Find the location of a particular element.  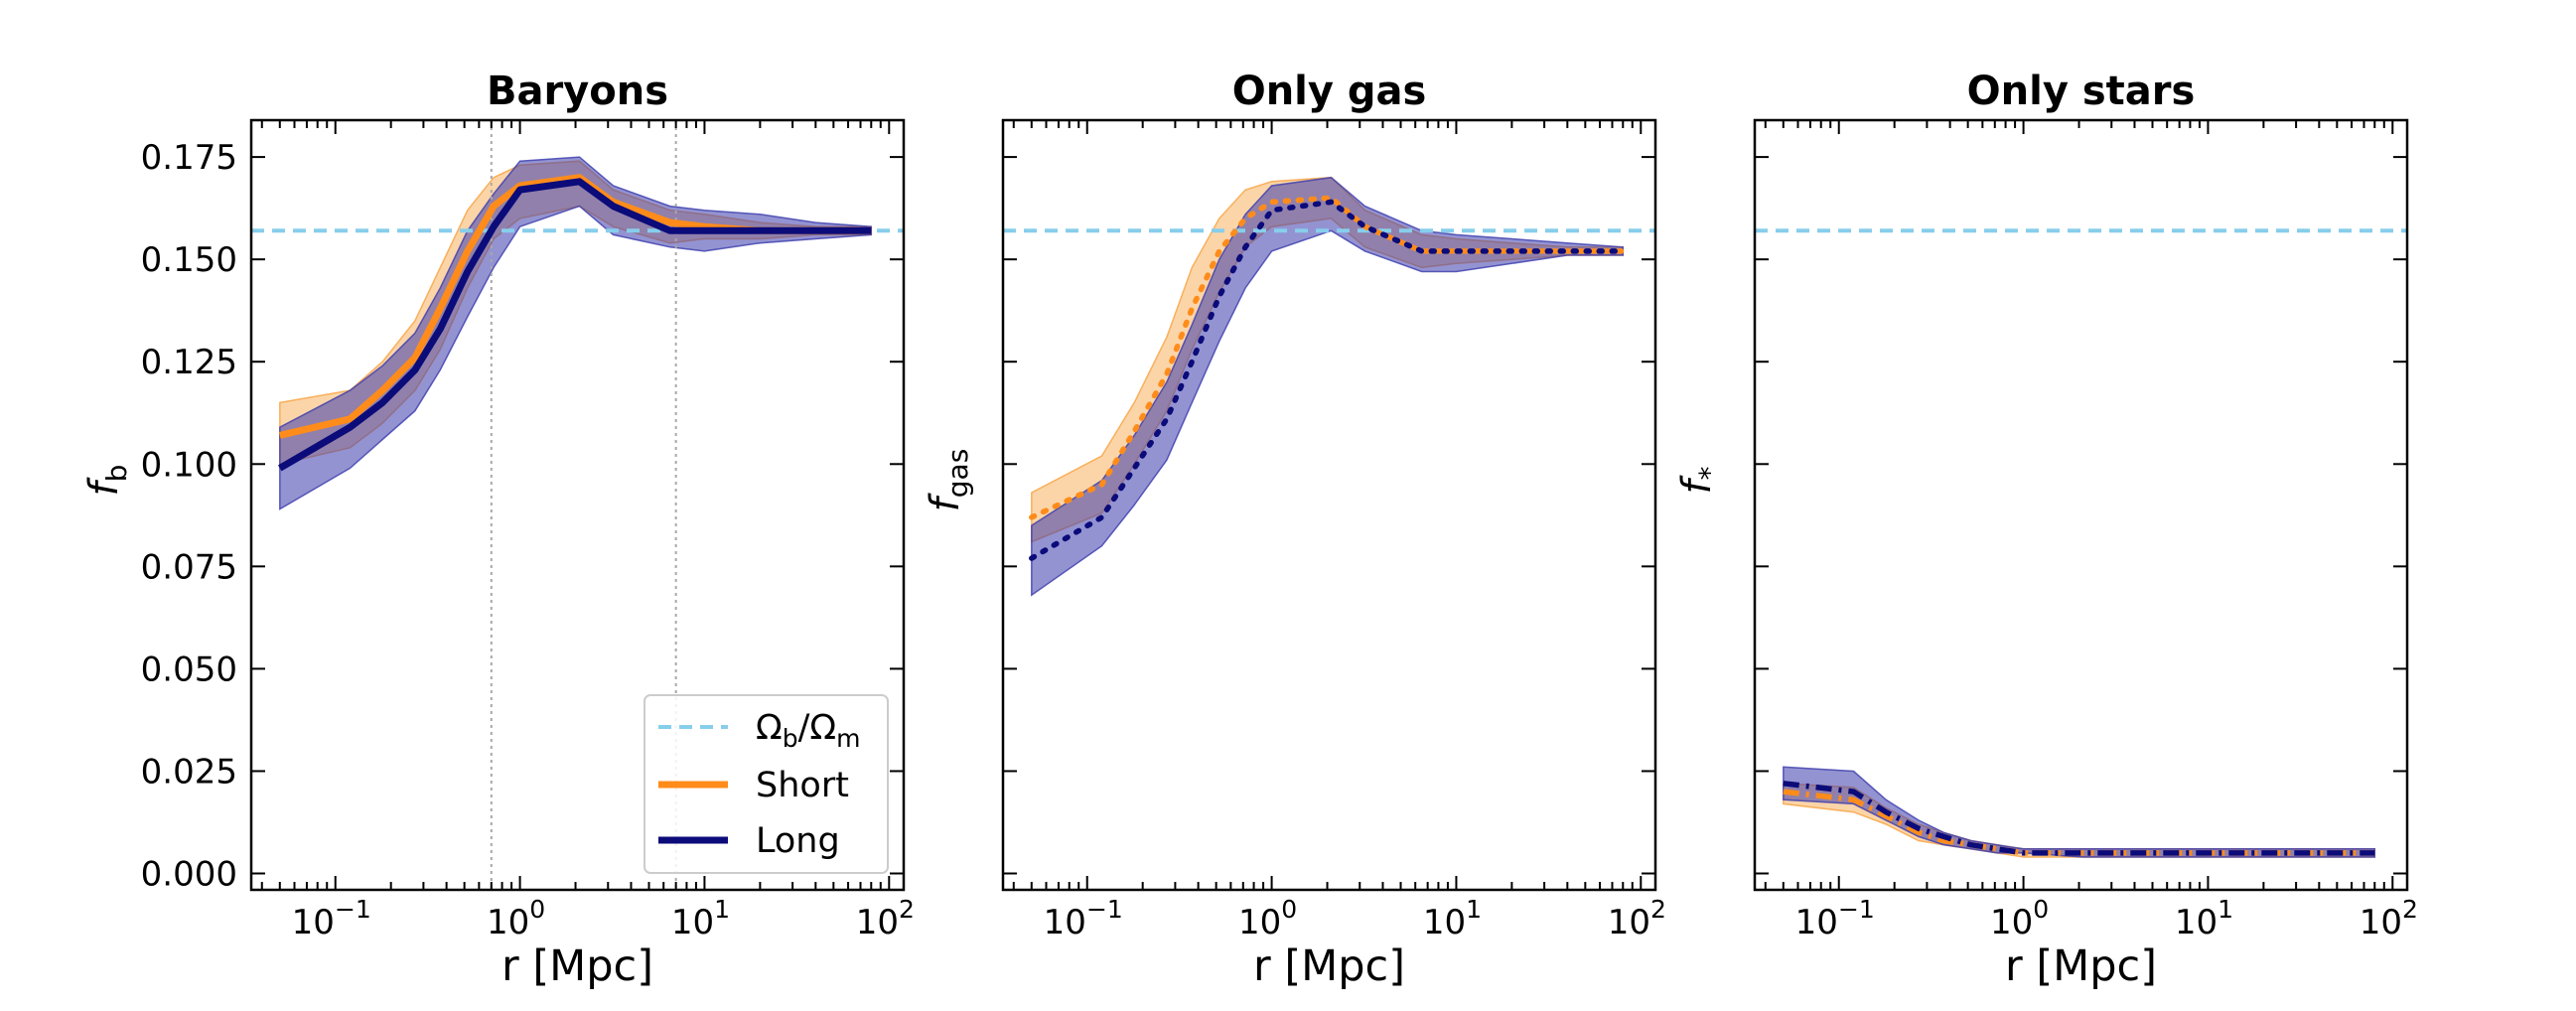

y-tick-label: 0.100 is located at coordinates (189, 465).